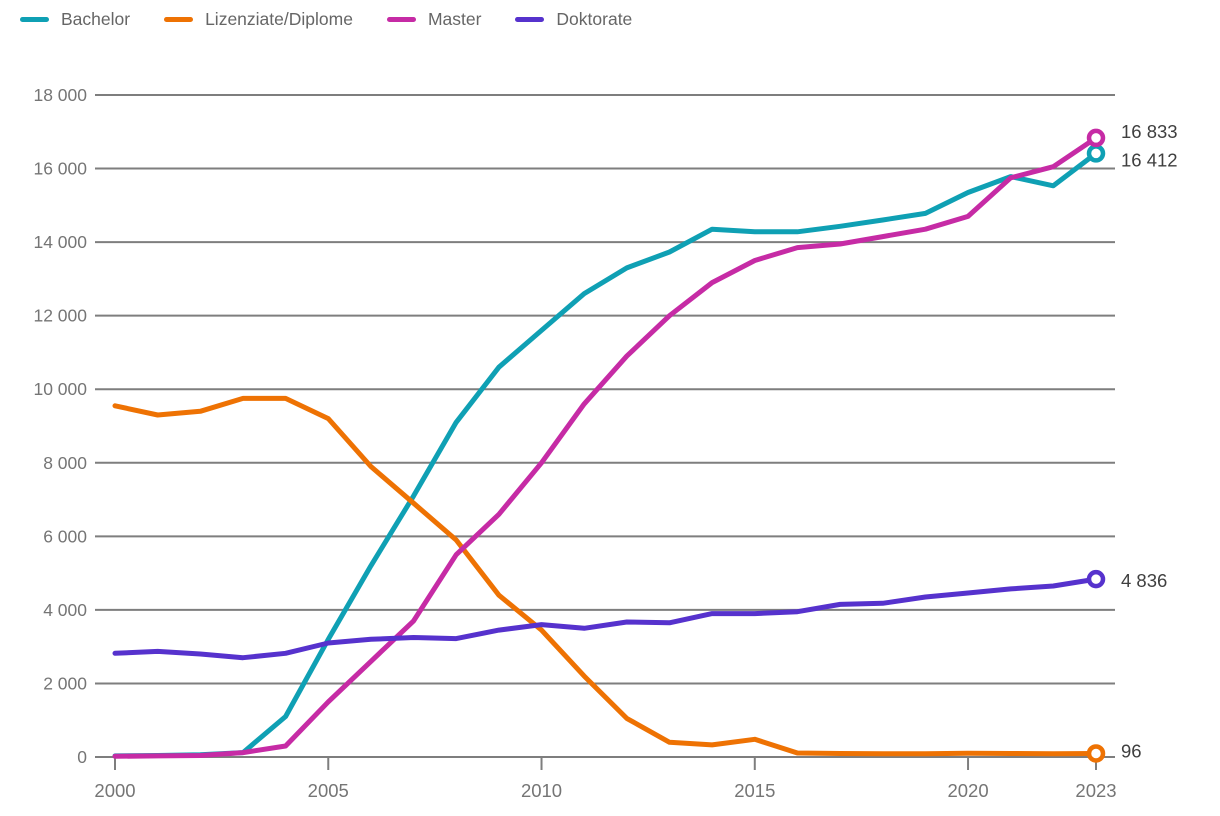 The width and height of the screenshot is (1220, 816). What do you see at coordinates (65, 683) in the screenshot?
I see `y-axis-tick-label: 2 000` at bounding box center [65, 683].